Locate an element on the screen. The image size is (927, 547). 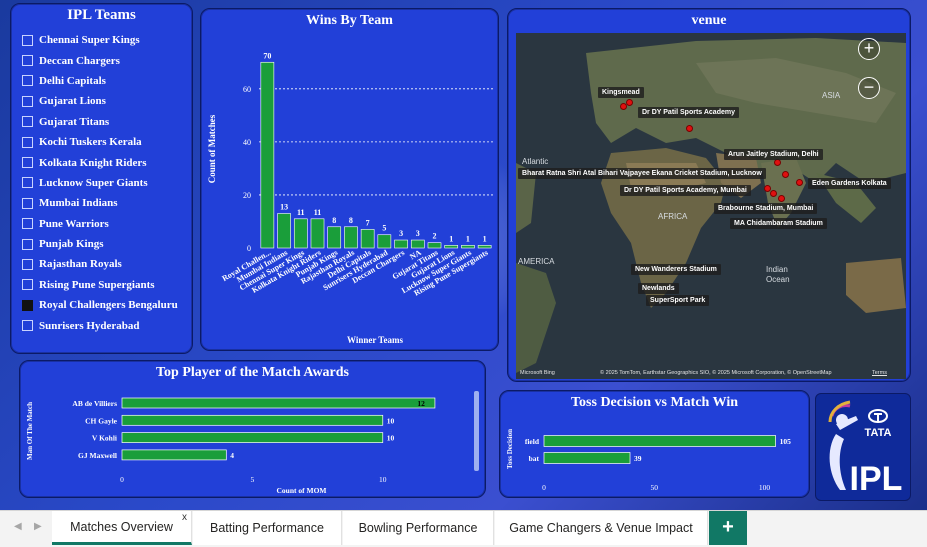
slicer-item: Gujarat Lions is located at coordinates (100, 101).